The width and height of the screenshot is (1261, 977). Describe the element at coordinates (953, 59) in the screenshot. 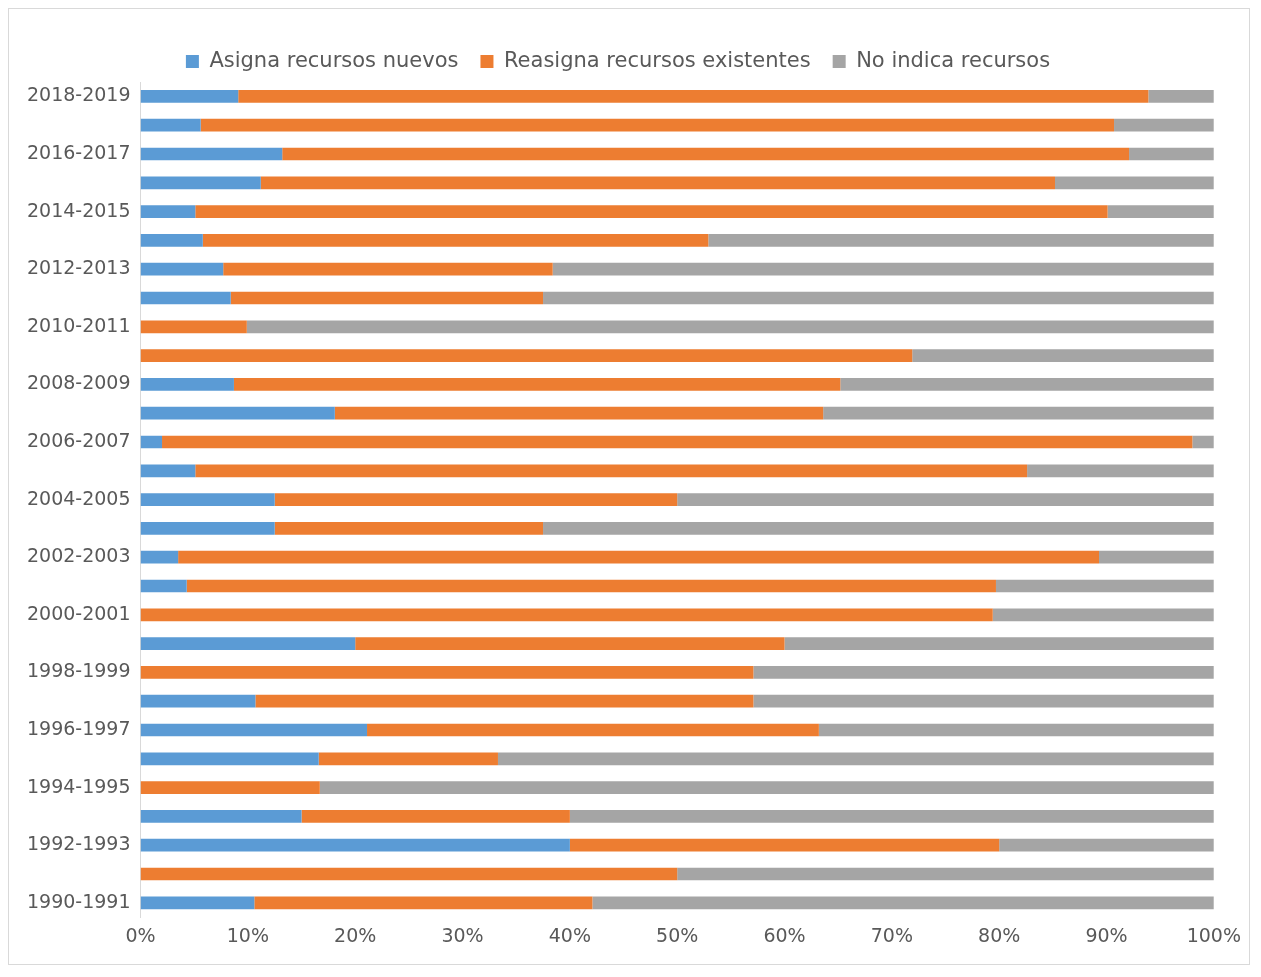

I see `legend-label: No indica recursos` at that location.